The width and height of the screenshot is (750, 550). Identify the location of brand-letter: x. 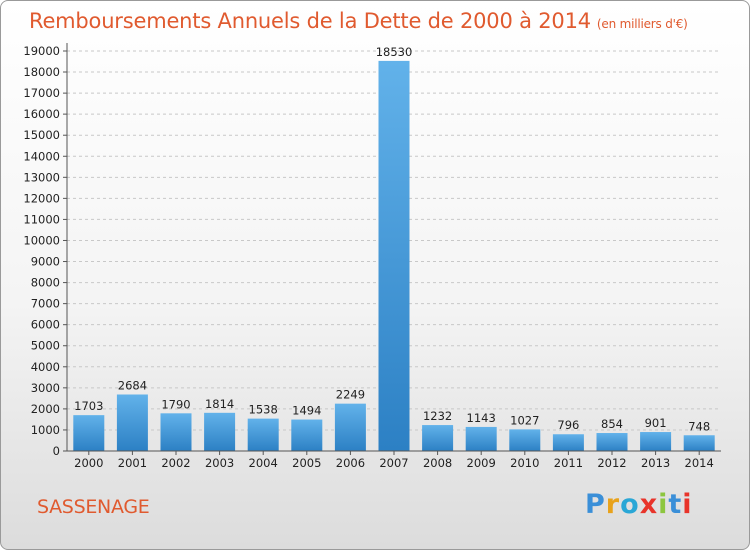
(649, 504).